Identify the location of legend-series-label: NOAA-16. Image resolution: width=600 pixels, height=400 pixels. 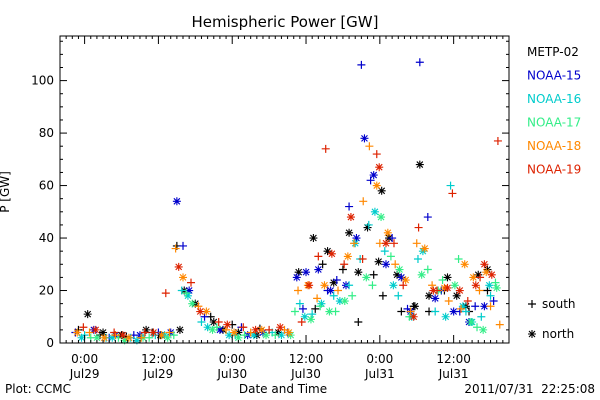
(554, 99).